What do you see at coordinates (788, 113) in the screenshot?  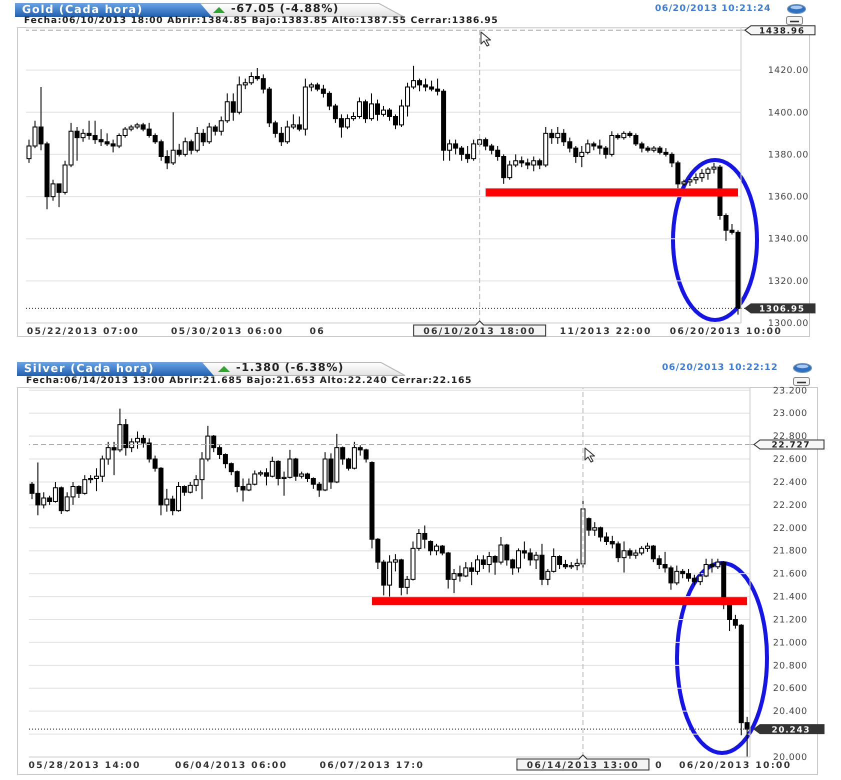 I see `y-tick-label: 1400.00` at bounding box center [788, 113].